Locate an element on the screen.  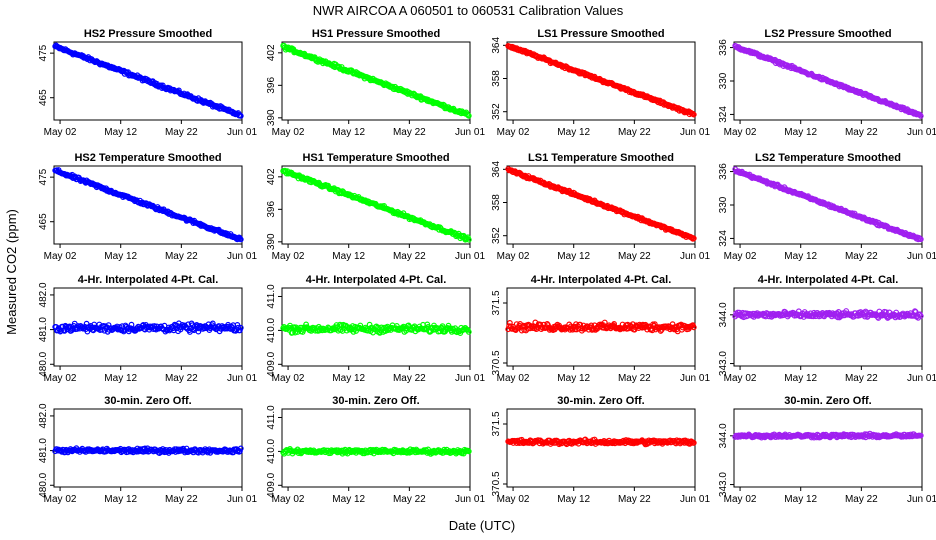
panel-title: 4-Hr. Interpolated 4-Pt. Cal. is located at coordinates (376, 280).